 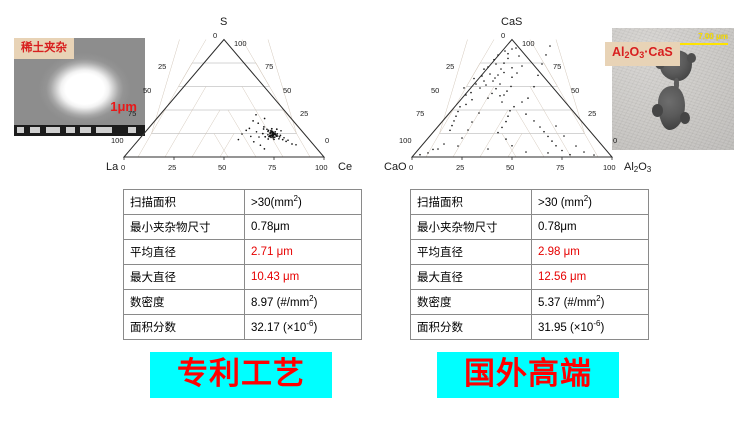 I want to click on ternary-right-grid-diag, so click(x=512, y=98).